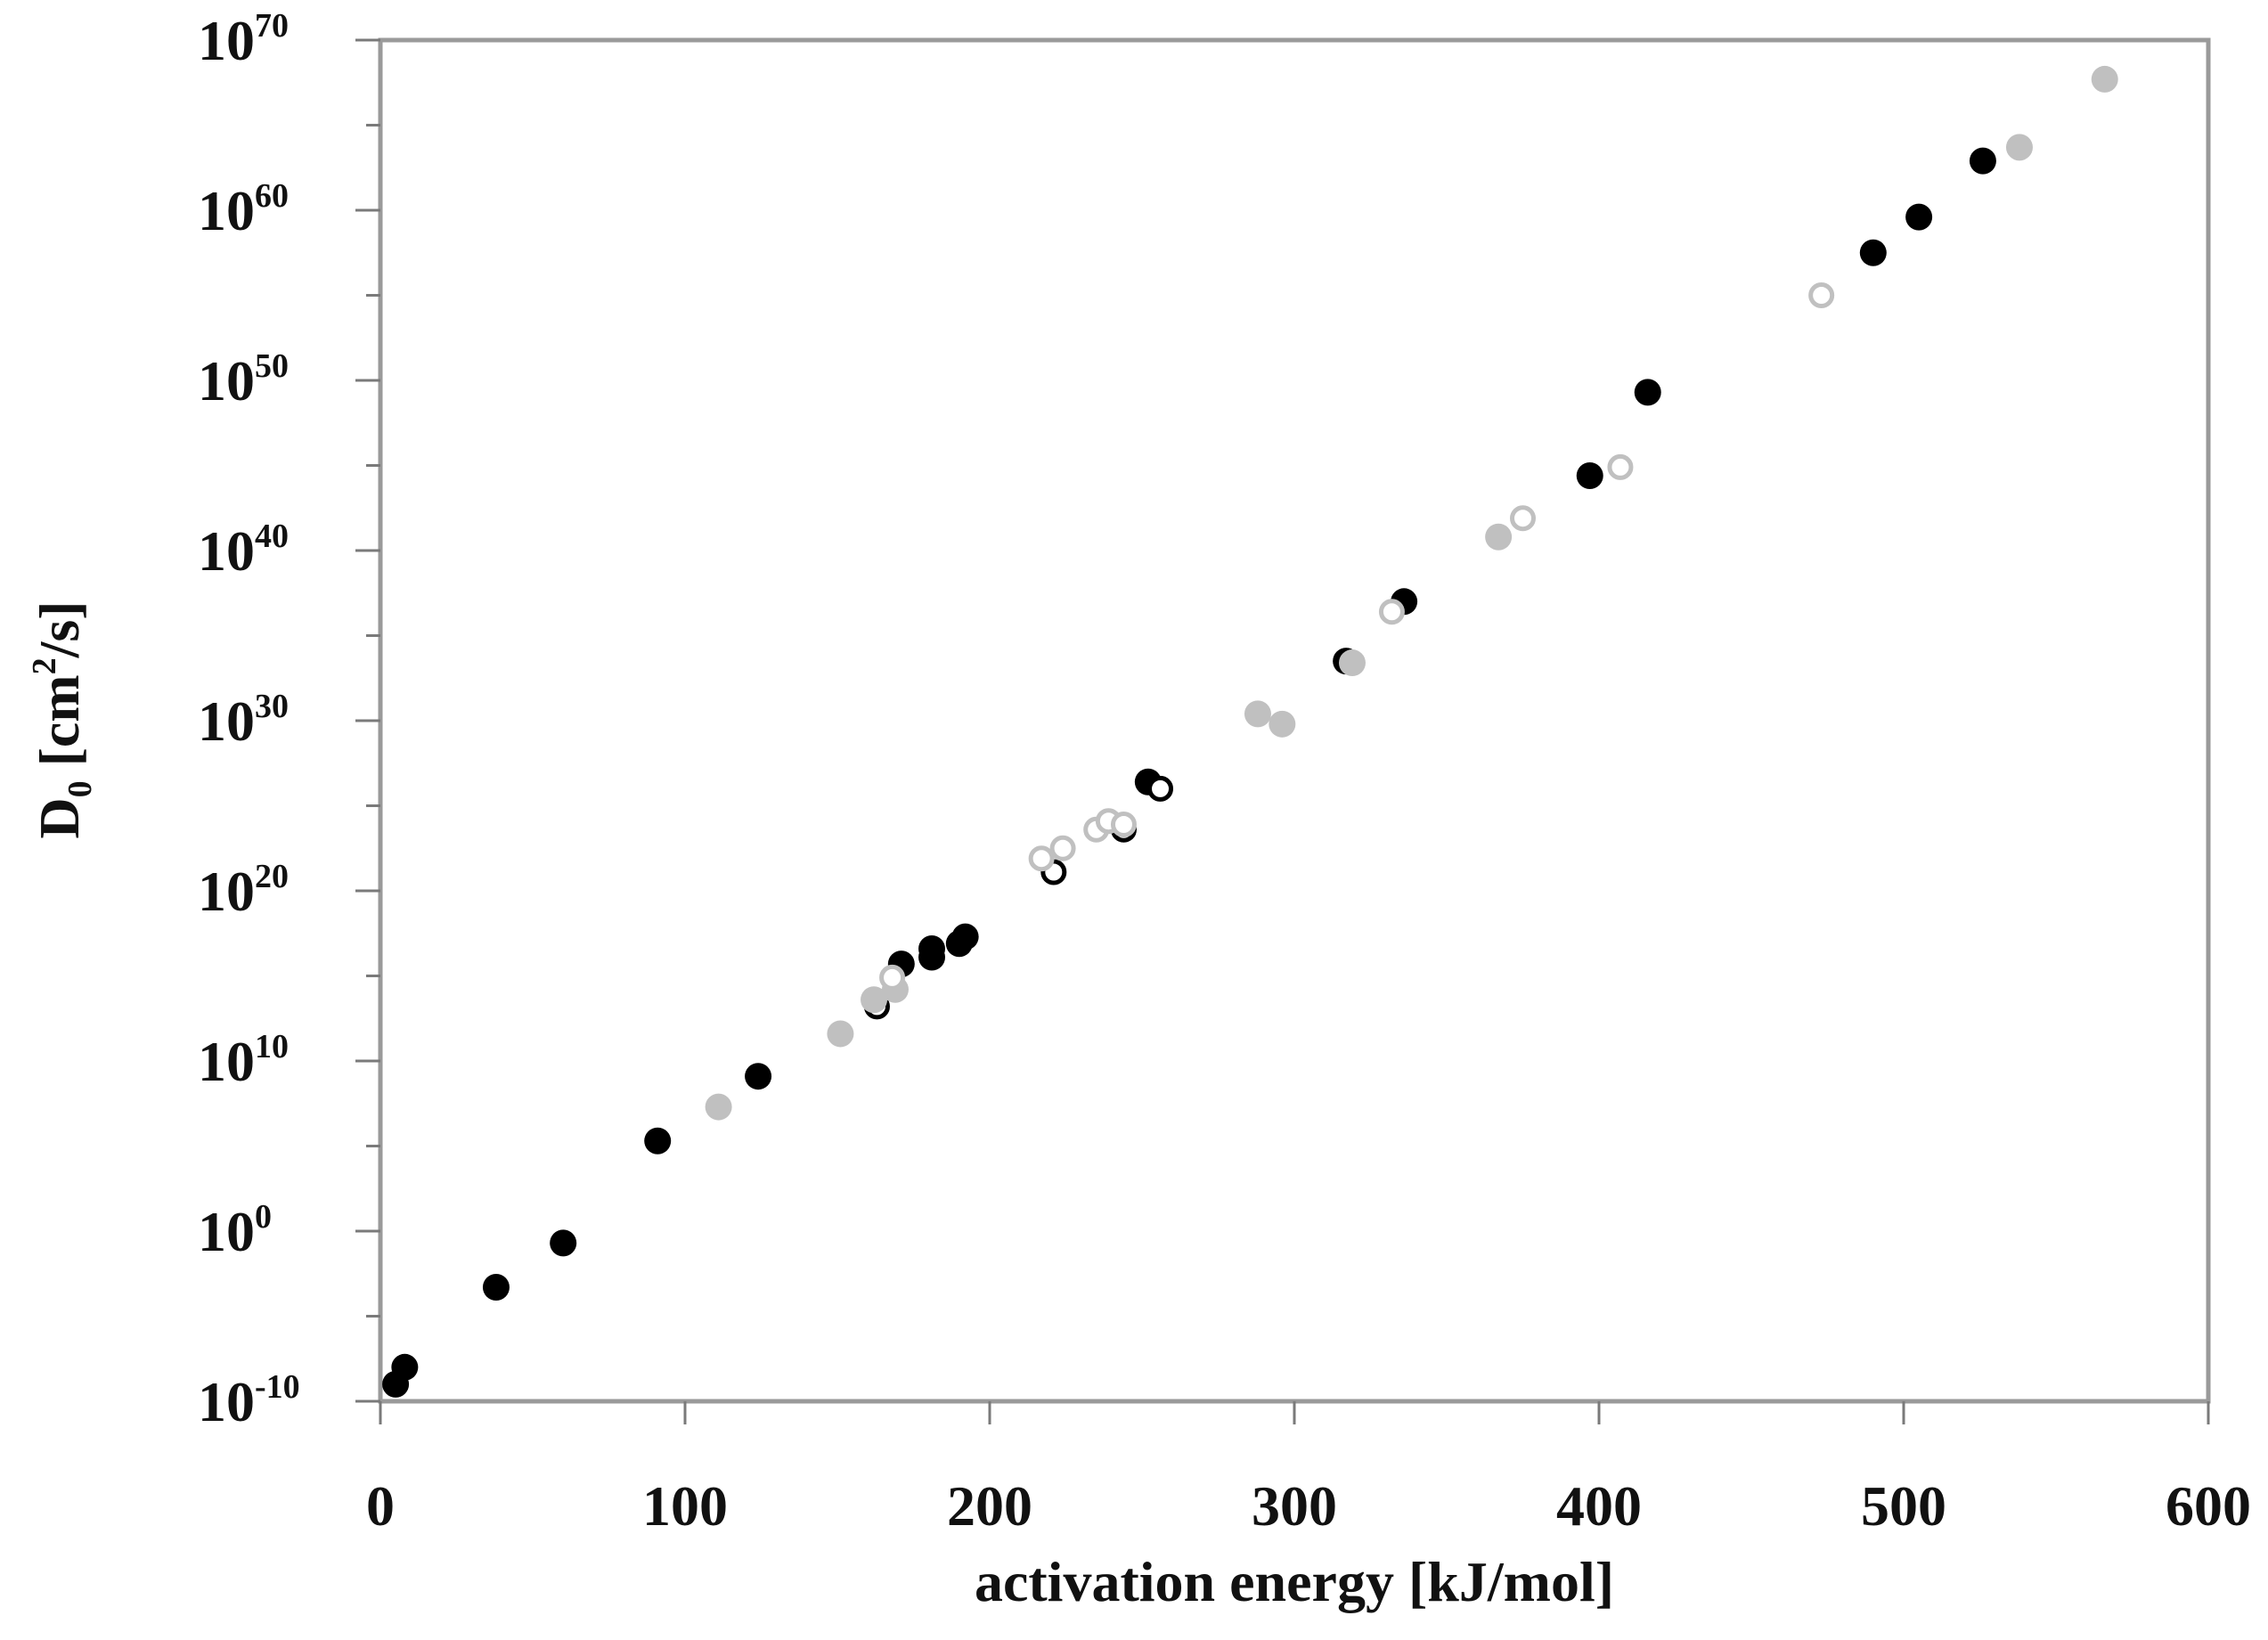 Image resolution: width=2268 pixels, height=1640 pixels. I want to click on y-axis-title-superscript: 2, so click(44, 665).